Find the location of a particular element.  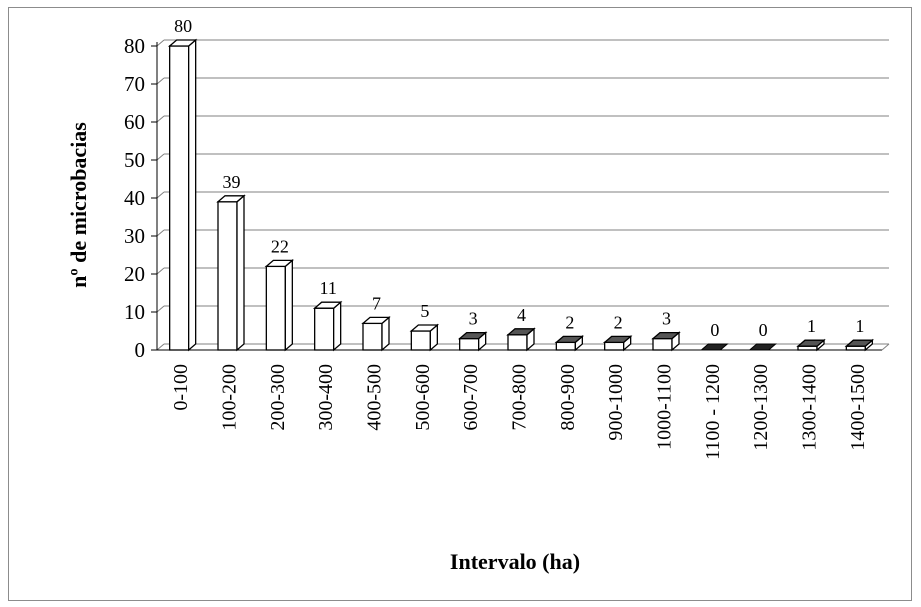

y-axis-title: nº de microbacias is located at coordinates (78, 205).